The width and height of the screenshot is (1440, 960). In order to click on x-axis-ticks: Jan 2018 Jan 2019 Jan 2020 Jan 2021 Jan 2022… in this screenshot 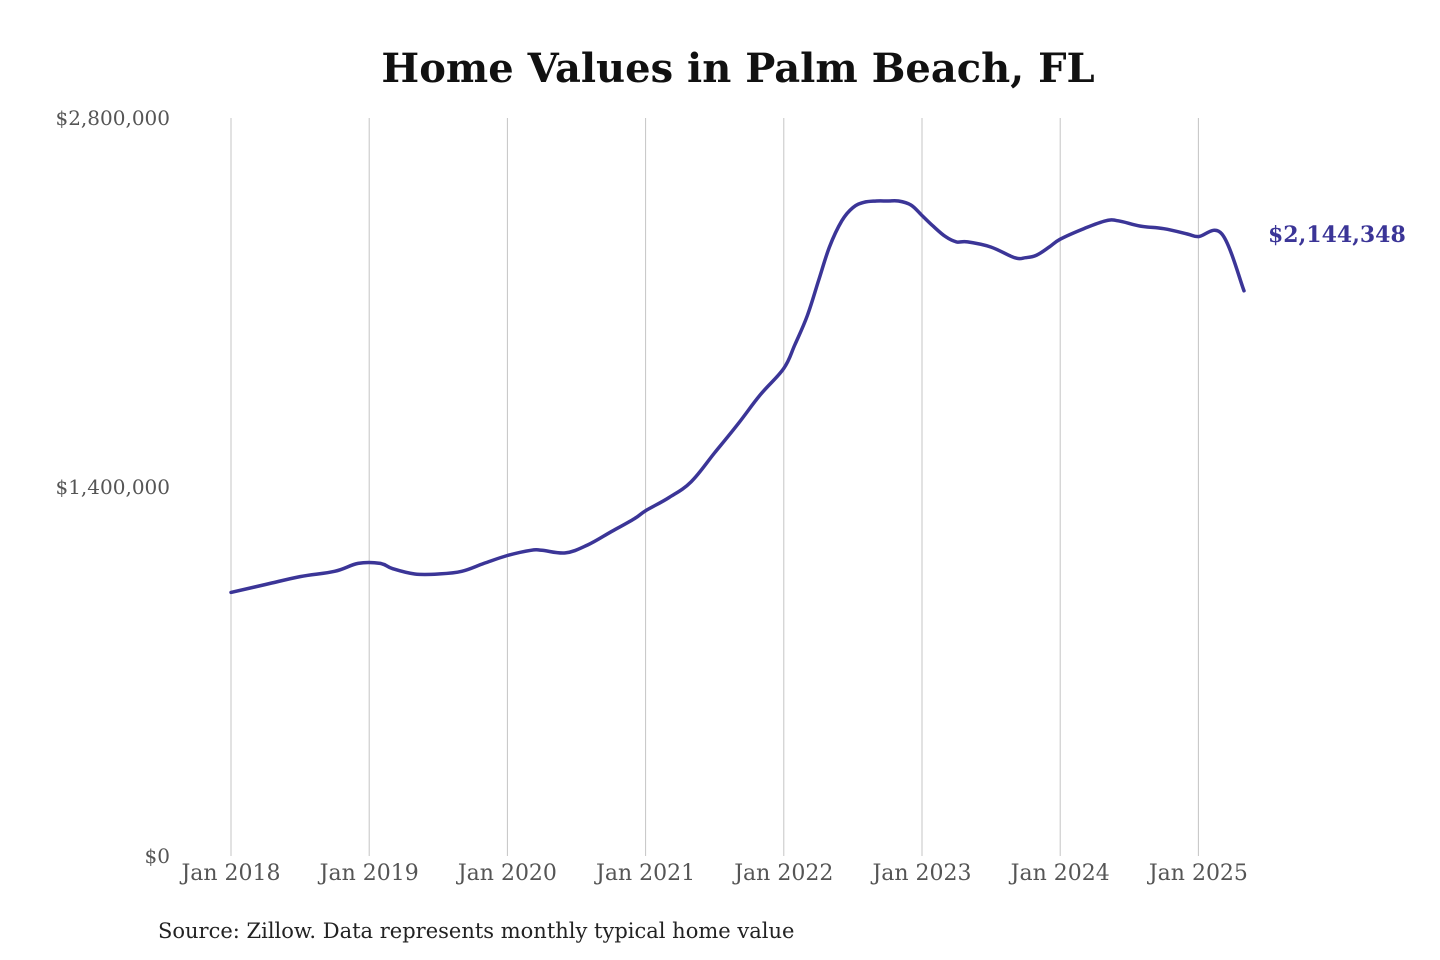, I will do `click(713, 873)`.